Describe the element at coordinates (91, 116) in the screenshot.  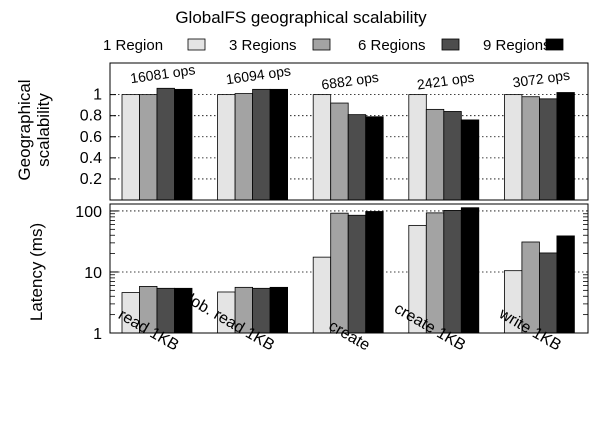
I see `top-ytick-label: 0.8` at that location.